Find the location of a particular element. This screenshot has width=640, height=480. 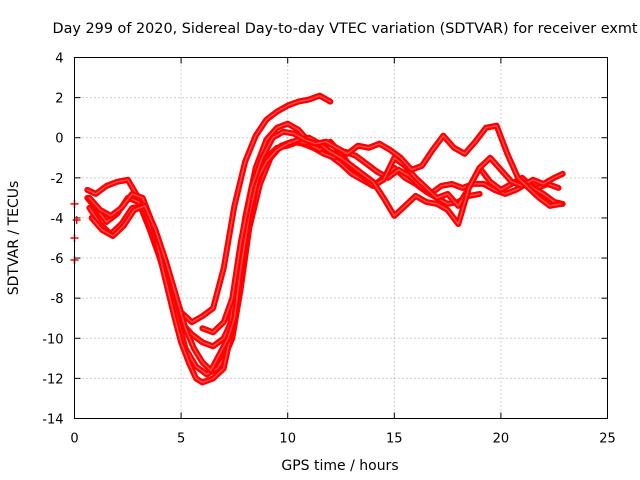

x-axis-label: GPS time / hours is located at coordinates (339, 466).